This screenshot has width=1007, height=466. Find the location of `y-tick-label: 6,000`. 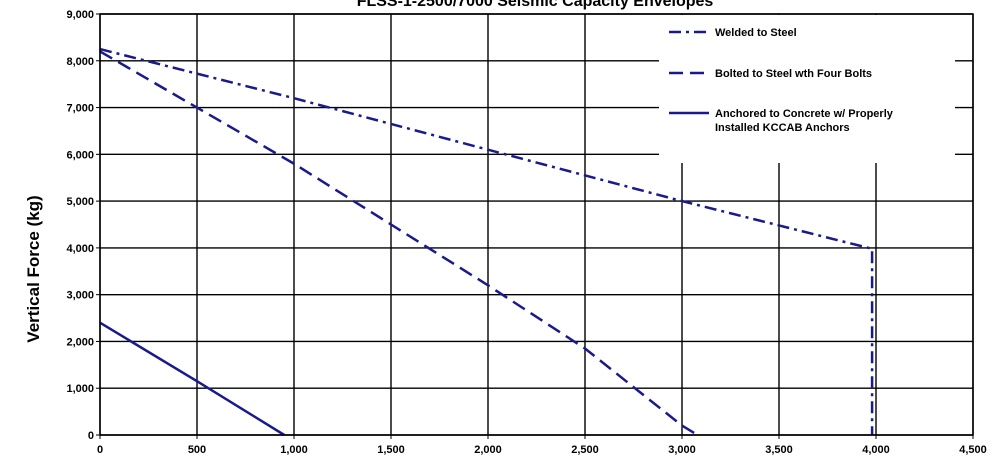

y-tick-label: 6,000 is located at coordinates (80, 155).